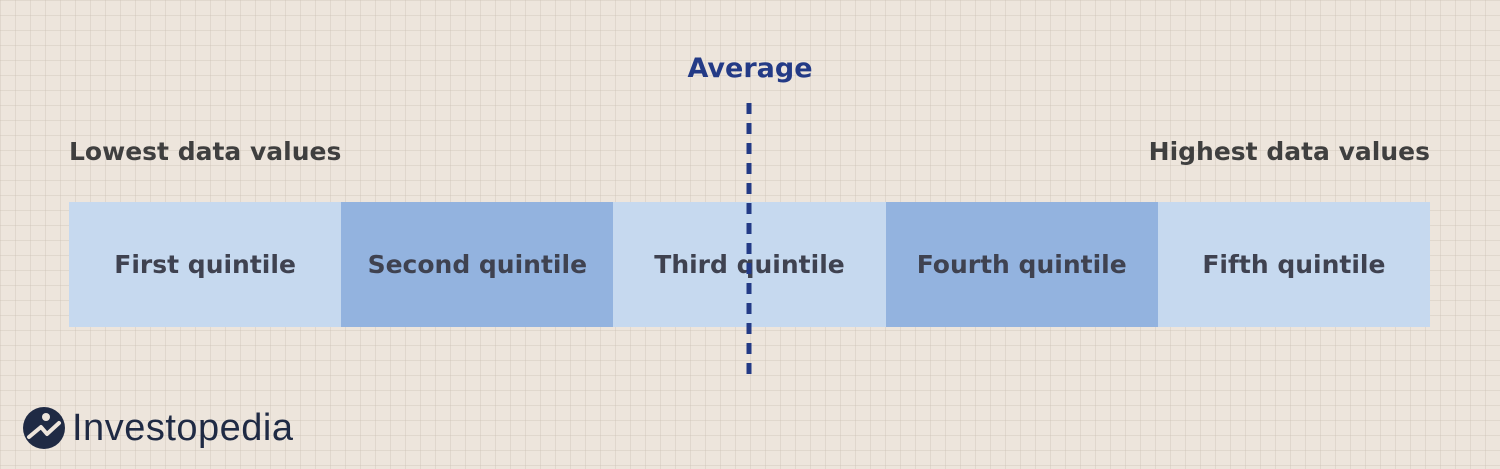 This screenshot has height=469, width=1500. I want to click on lowest-values-label: Lowest data values, so click(205, 151).